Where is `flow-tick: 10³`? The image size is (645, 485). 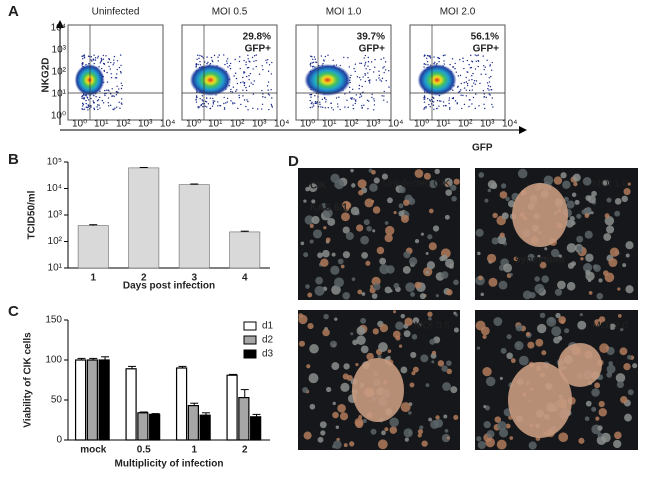 flow-tick: 10³ is located at coordinates (373, 124).